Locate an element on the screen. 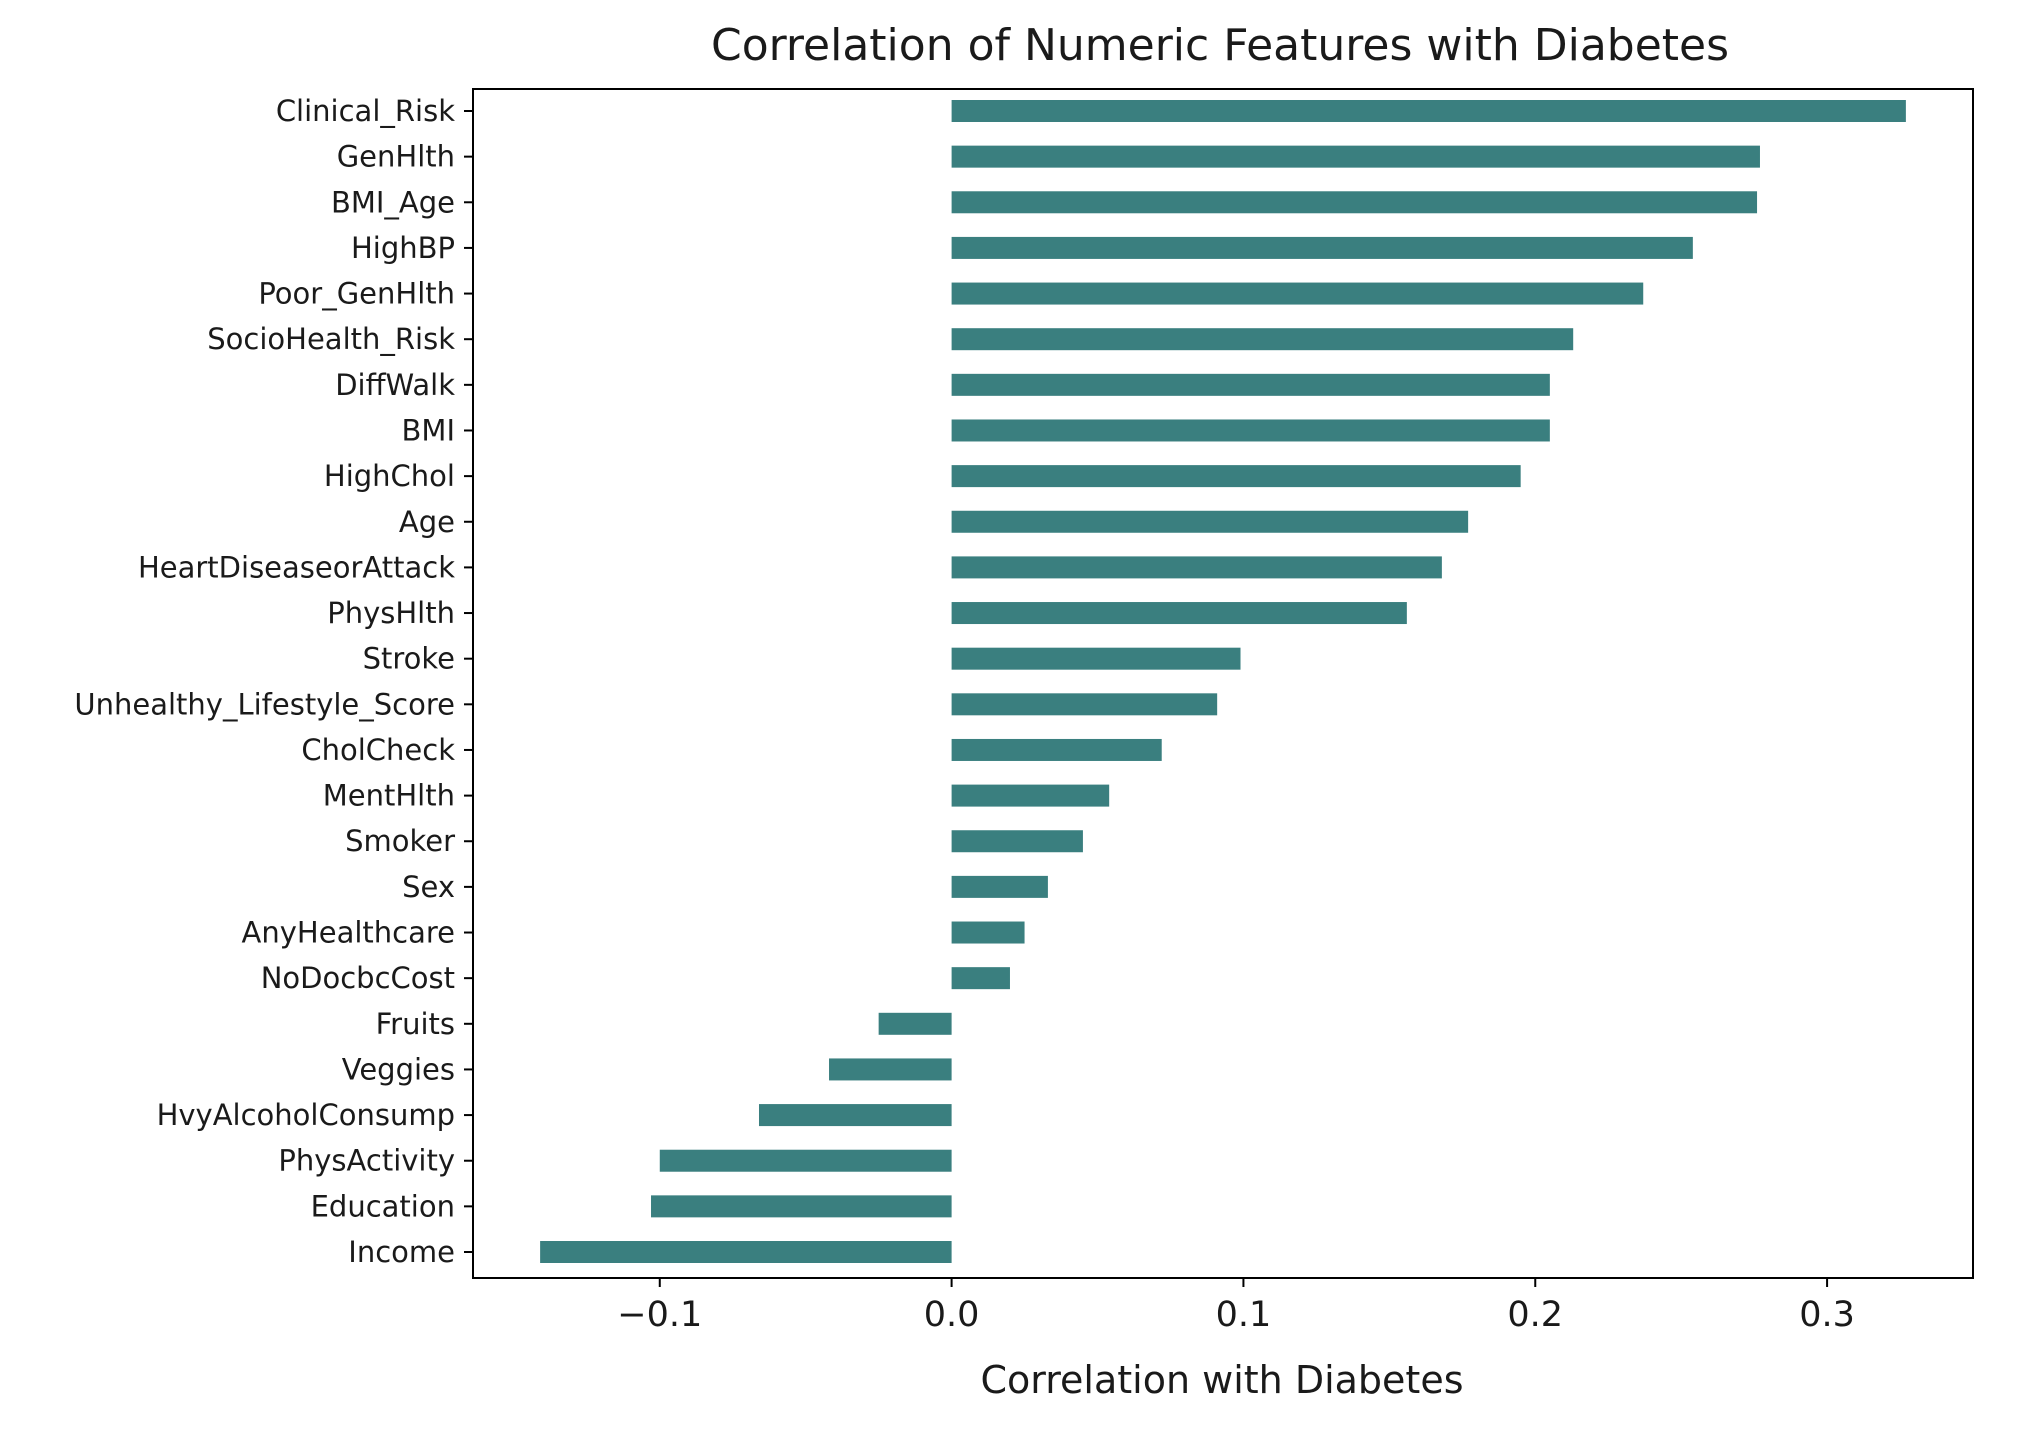 The width and height of the screenshot is (2034, 1440). y-tick-label: Poor_GenHlth is located at coordinates (356, 294).